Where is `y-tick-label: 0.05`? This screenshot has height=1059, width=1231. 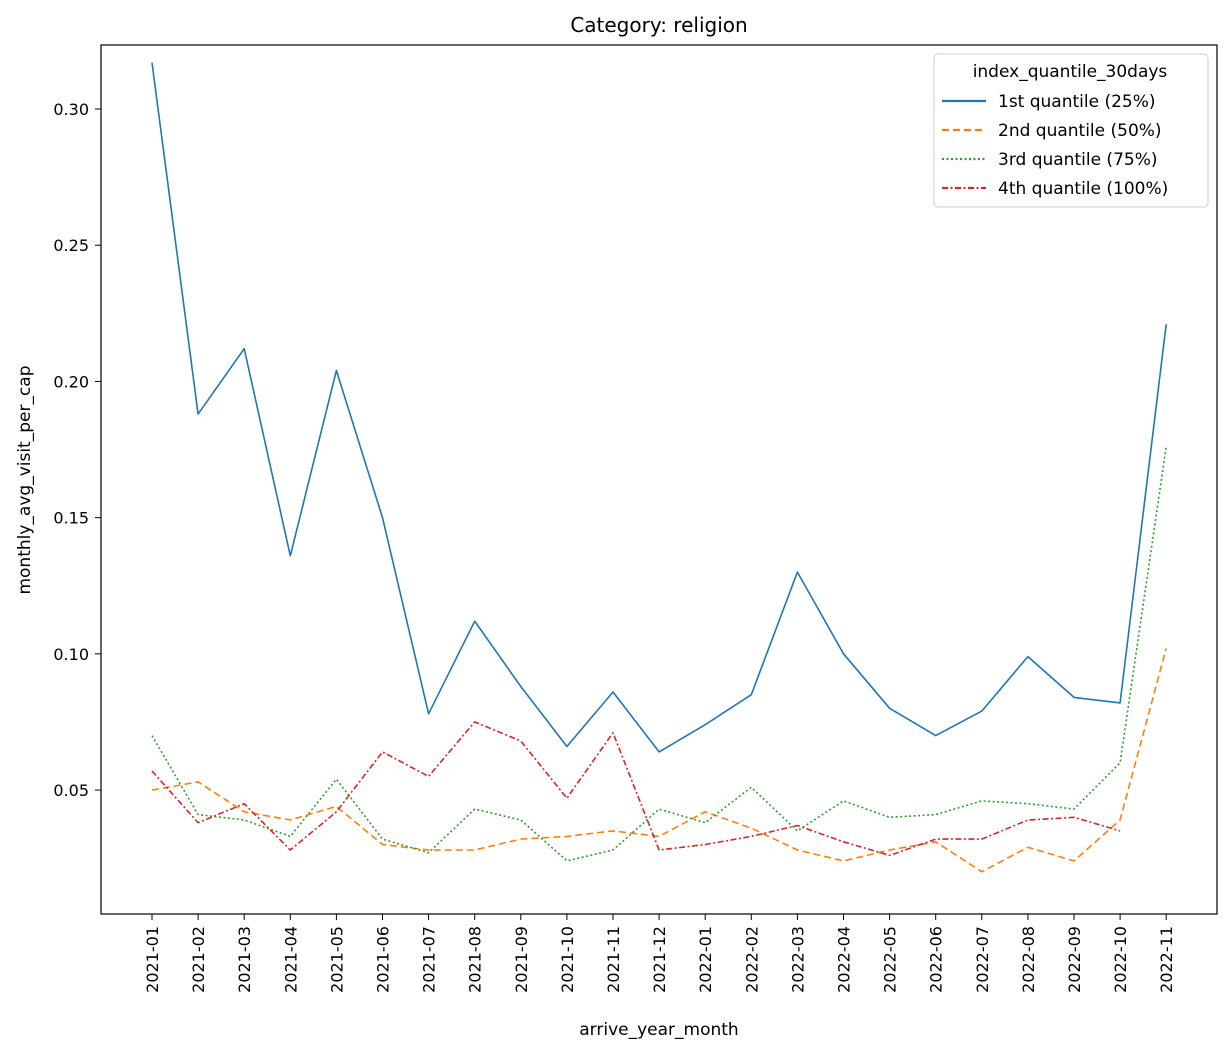 y-tick-label: 0.05 is located at coordinates (71, 790).